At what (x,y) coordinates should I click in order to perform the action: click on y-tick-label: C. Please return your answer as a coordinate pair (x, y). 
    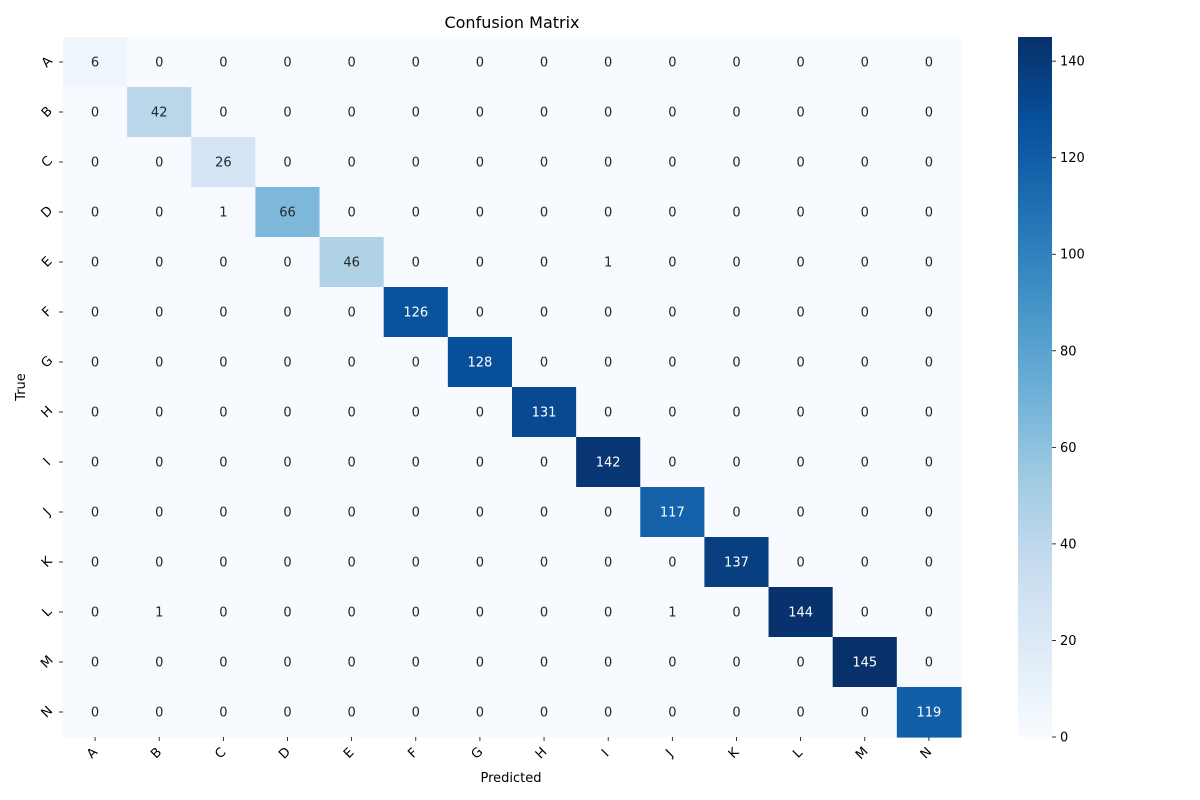
    Looking at the image, I should click on (47, 162).